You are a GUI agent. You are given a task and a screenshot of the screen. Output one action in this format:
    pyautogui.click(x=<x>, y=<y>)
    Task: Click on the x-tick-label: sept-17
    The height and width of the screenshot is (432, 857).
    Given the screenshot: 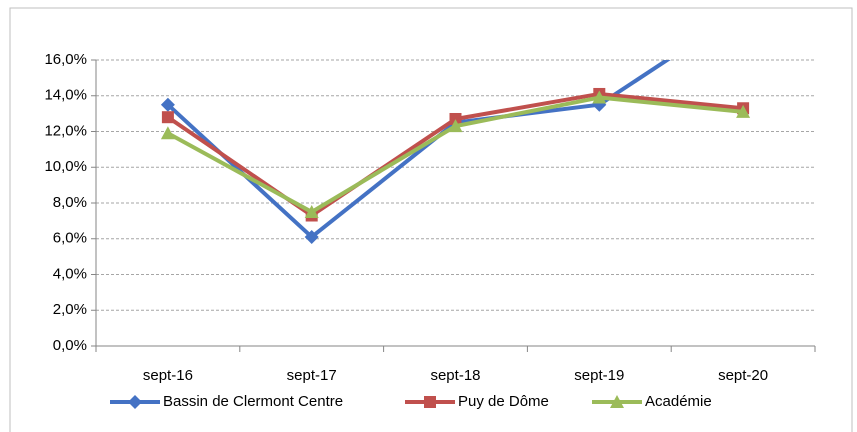 What is the action you would take?
    pyautogui.click(x=312, y=375)
    